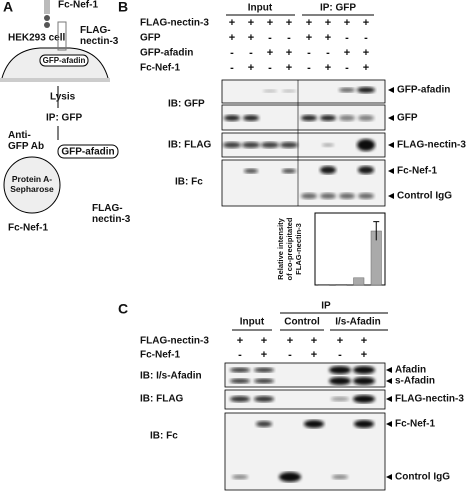 The width and height of the screenshot is (474, 491). Describe the element at coordinates (280, 248) in the screenshot. I see `label-line: Relative intensity` at that location.